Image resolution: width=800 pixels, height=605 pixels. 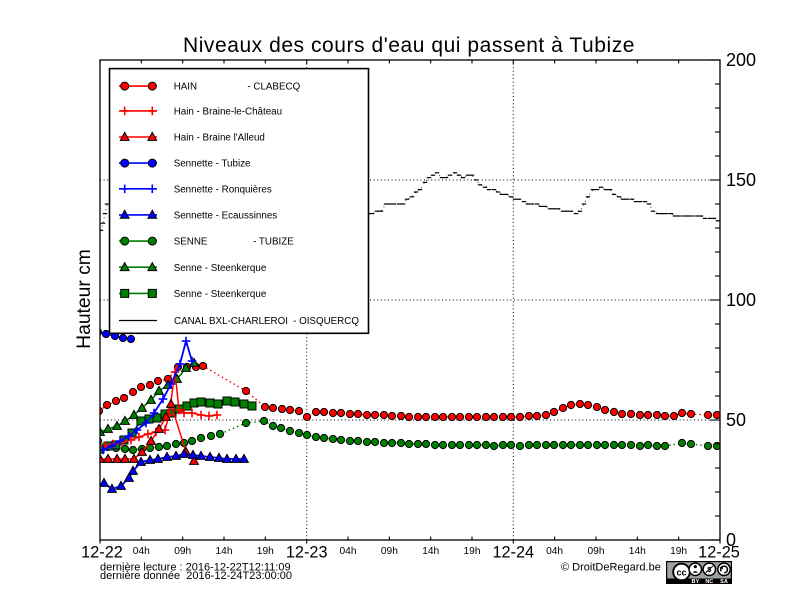 I want to click on svg-text: Hauteur cm, so click(x=84, y=299).